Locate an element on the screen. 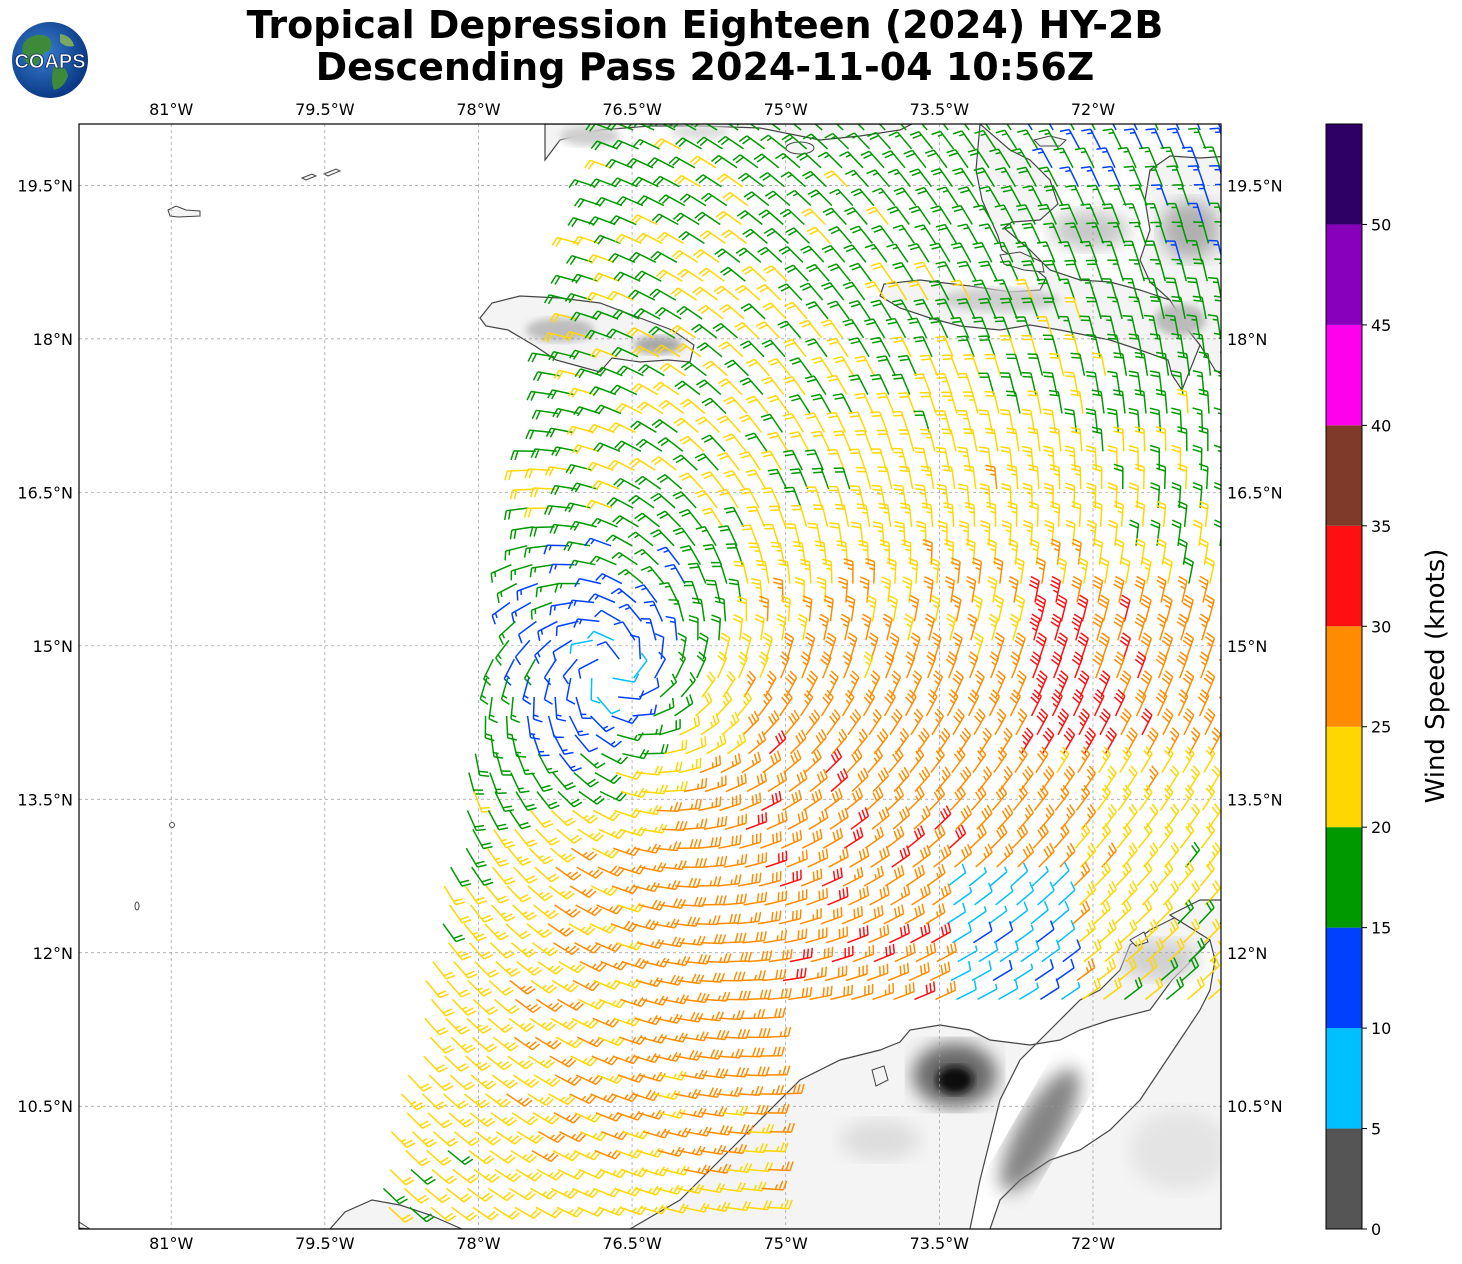 This screenshot has width=1462, height=1264. colorbar-tick-label: 30 is located at coordinates (1381, 626).